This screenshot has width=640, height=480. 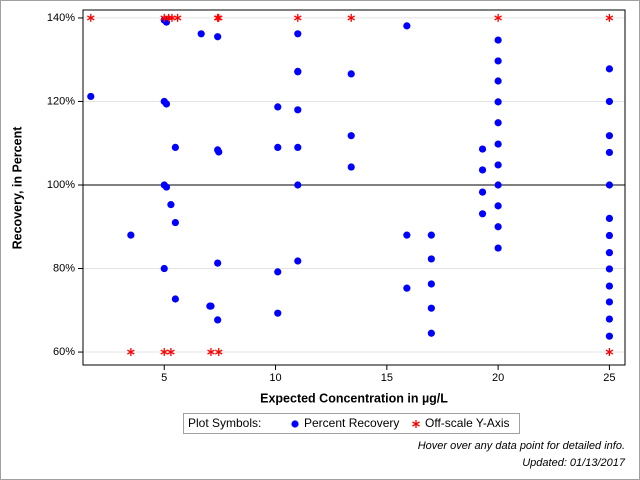 What do you see at coordinates (467, 423) in the screenshot?
I see `legend-label: Off-scale Y-Axis` at bounding box center [467, 423].